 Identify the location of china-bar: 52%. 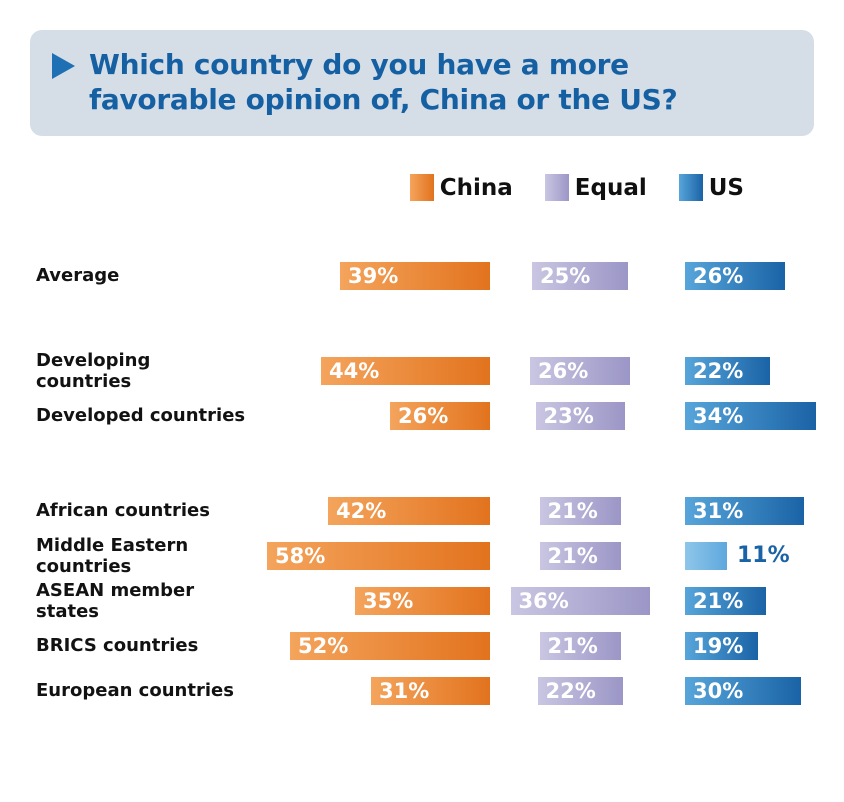
(390, 645).